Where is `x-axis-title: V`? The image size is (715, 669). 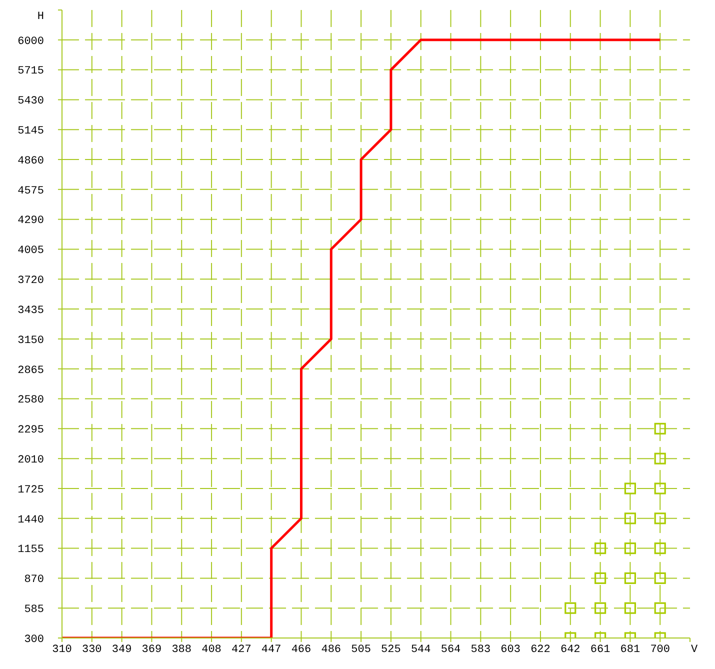
x-axis-title: V is located at coordinates (694, 650).